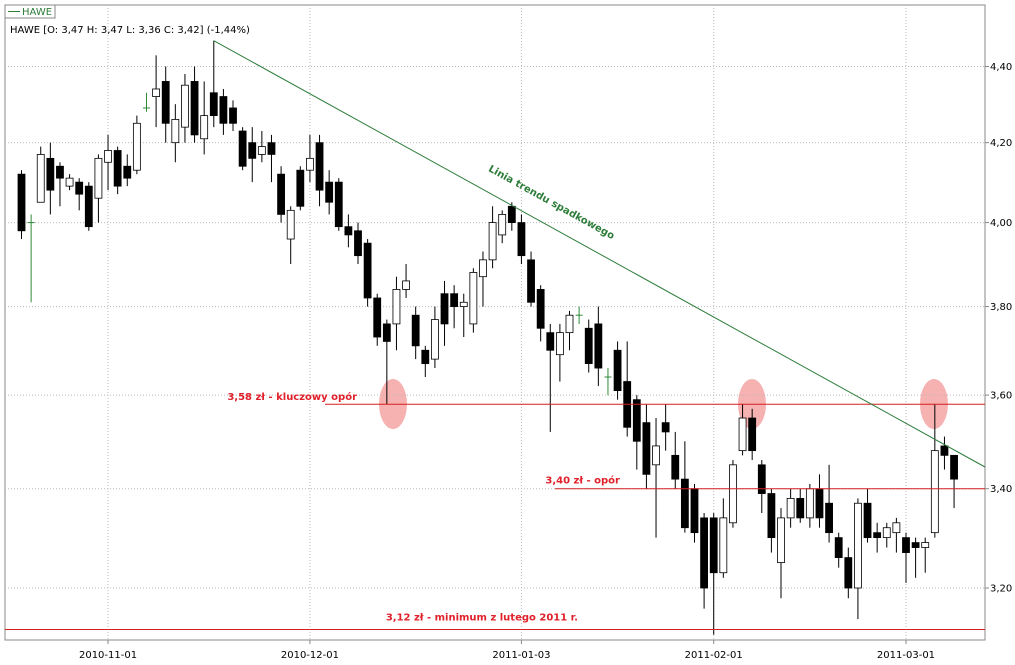  What do you see at coordinates (1001, 589) in the screenshot?
I see `y-tick-label: 3,20` at bounding box center [1001, 589].